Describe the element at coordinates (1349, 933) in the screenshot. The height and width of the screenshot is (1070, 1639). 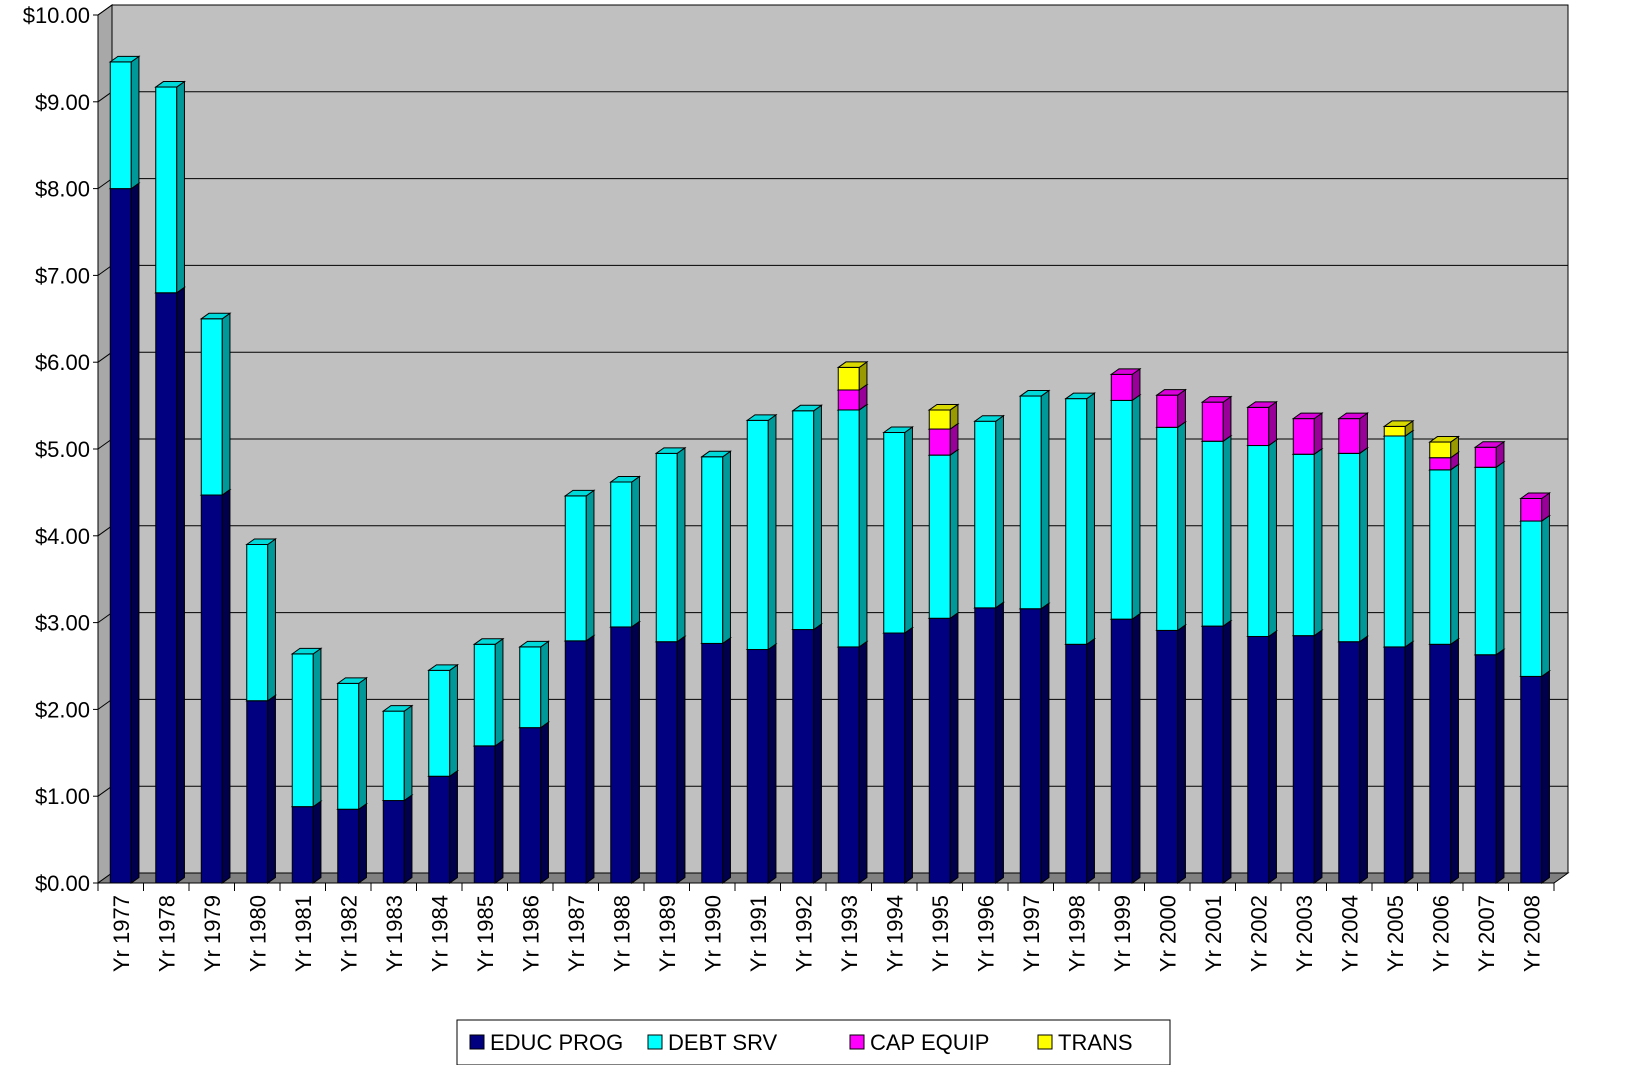
I see `x-tick-label-yr-2004: Yr 2004` at that location.